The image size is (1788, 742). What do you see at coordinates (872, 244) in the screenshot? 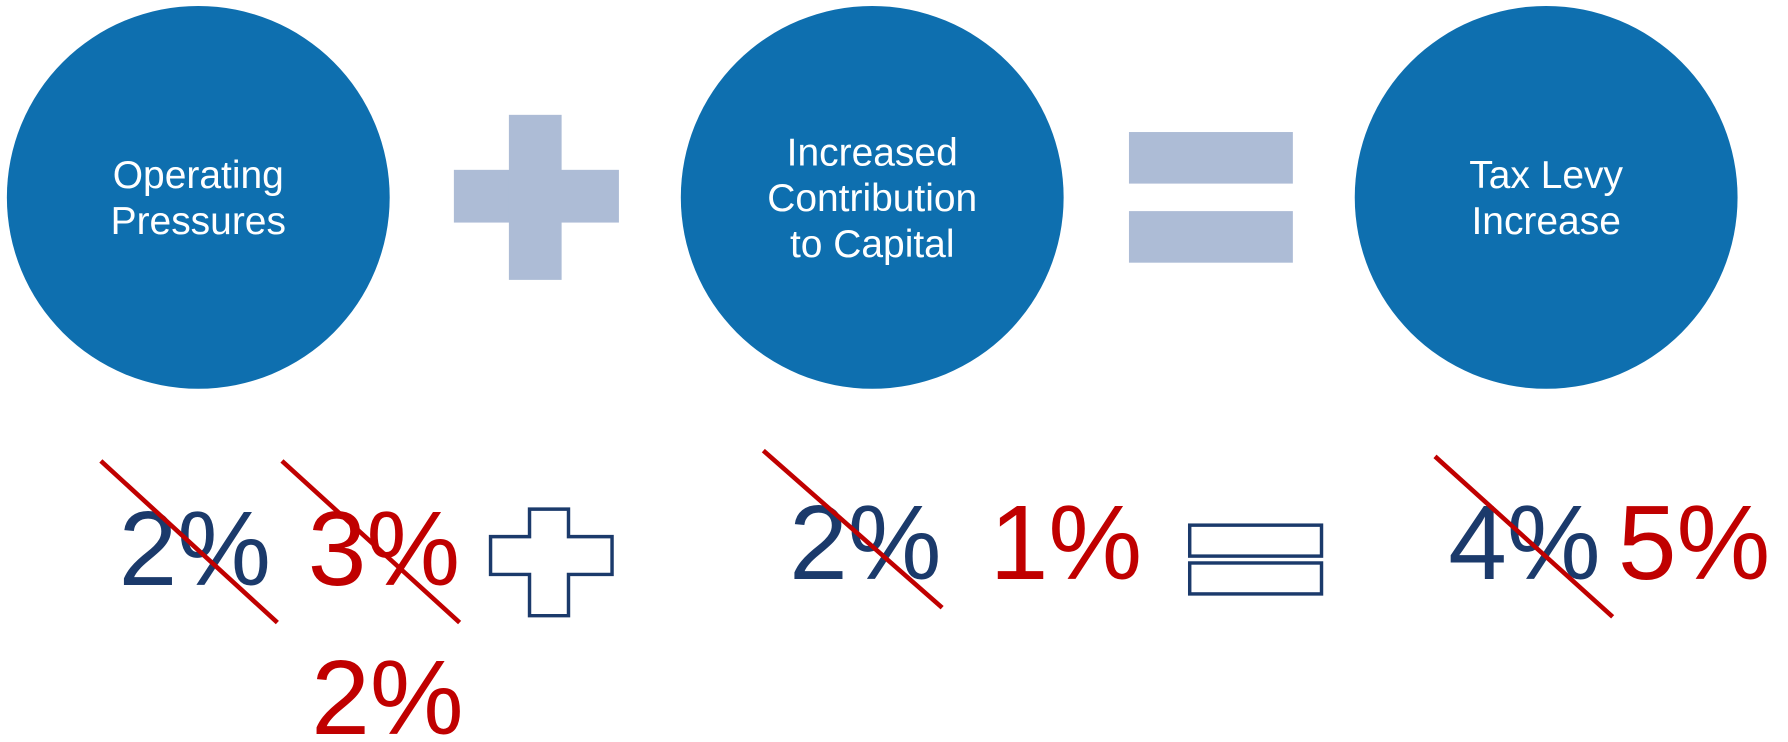
I see `node-label: to Capital` at bounding box center [872, 244].